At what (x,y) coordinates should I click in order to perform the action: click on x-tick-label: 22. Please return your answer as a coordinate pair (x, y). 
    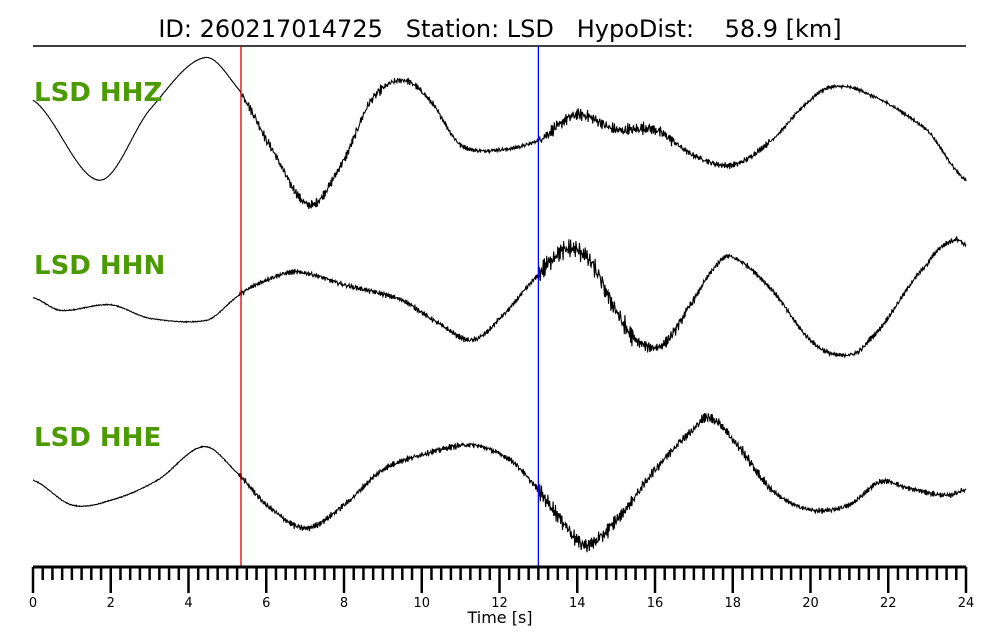
    Looking at the image, I should click on (888, 603).